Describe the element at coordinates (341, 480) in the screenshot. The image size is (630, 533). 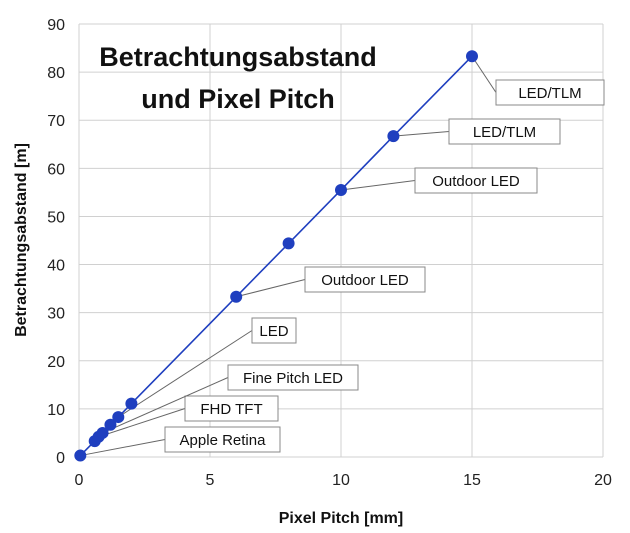
I see `x-tick-label: 10` at that location.